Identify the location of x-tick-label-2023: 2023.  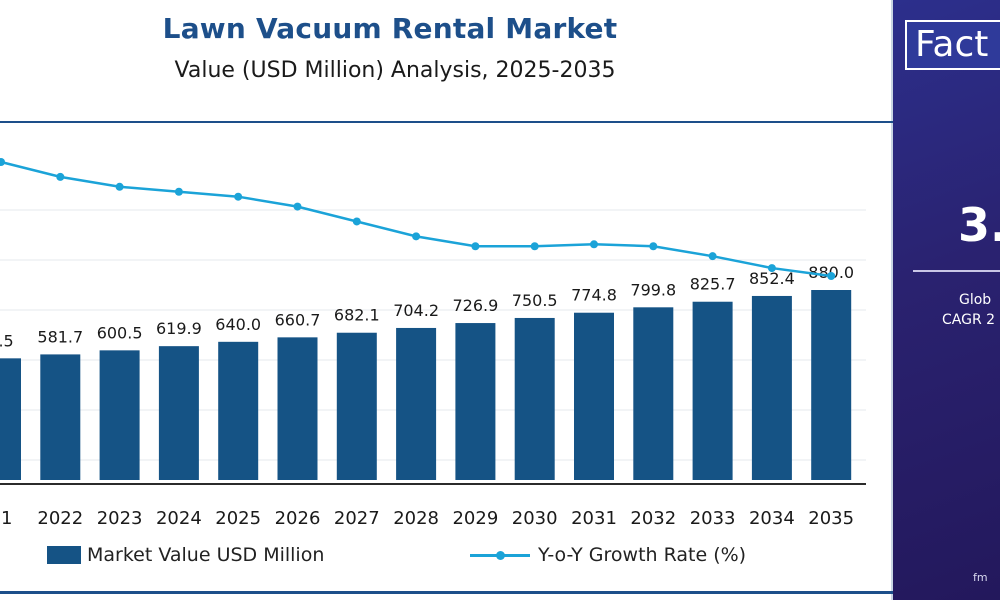
(120, 518).